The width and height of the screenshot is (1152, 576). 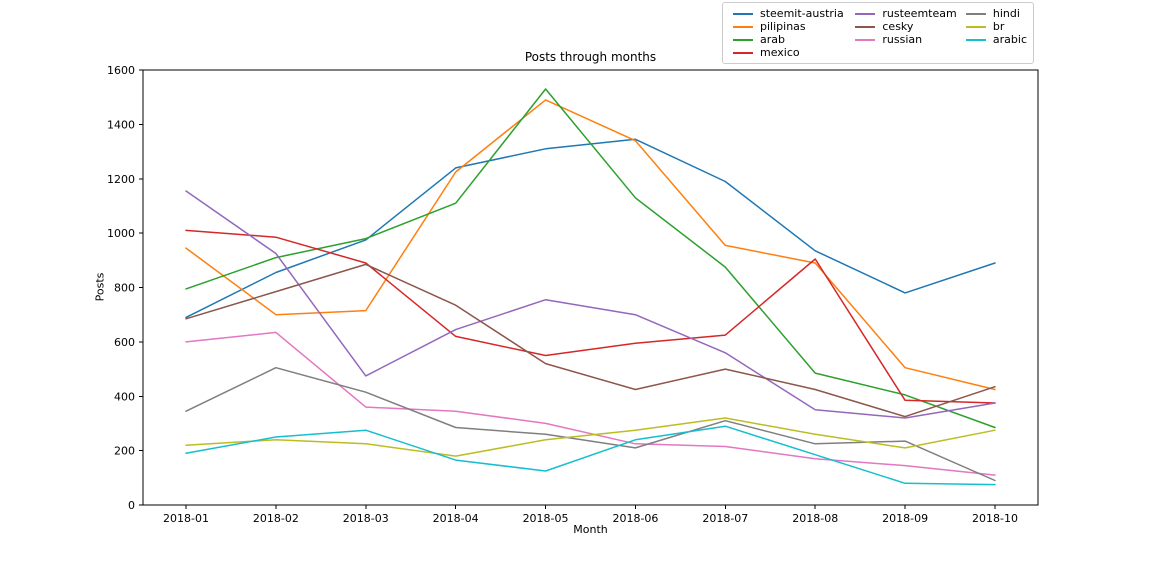 What do you see at coordinates (590, 529) in the screenshot?
I see `x-axis-label: Month` at bounding box center [590, 529].